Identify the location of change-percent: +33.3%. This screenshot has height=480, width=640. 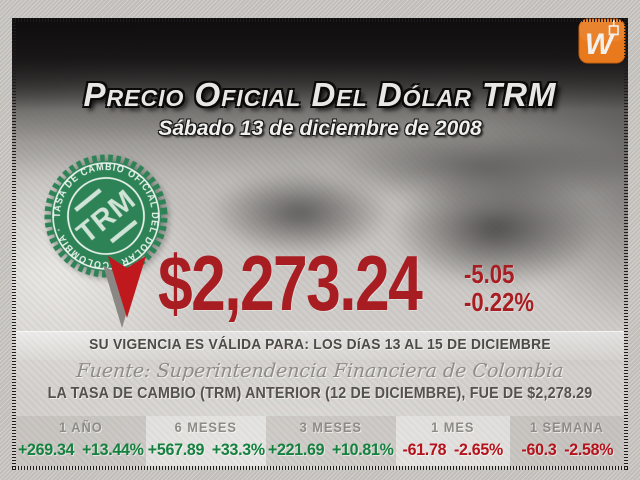
(238, 450).